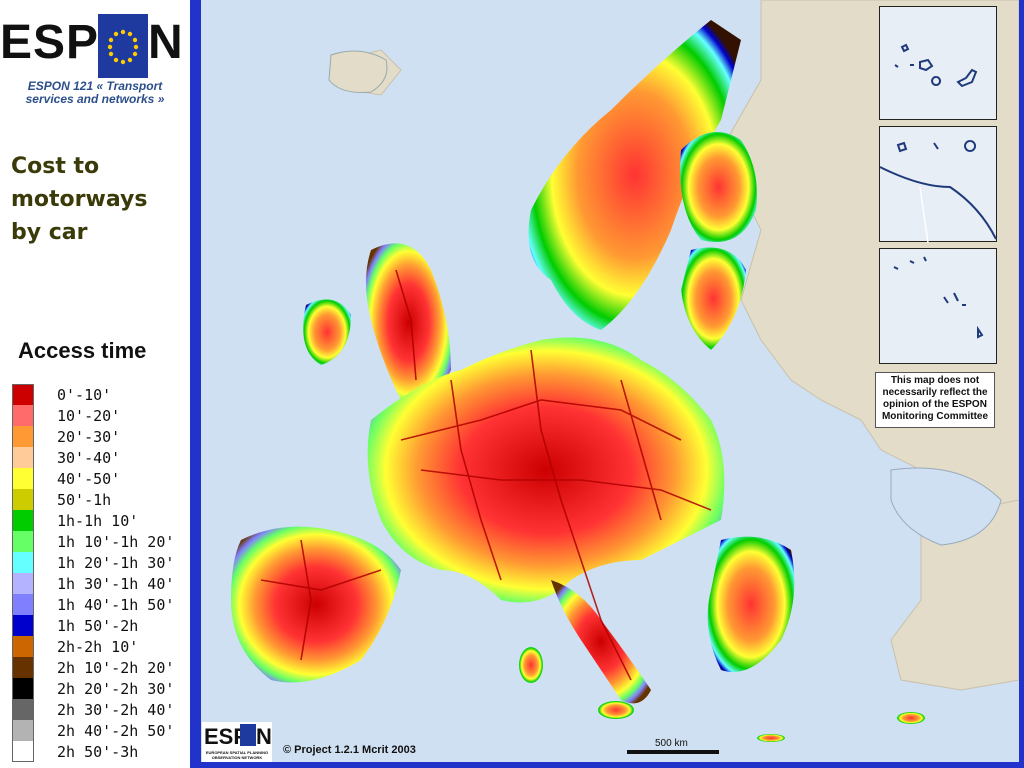 Image resolution: width=1024 pixels, height=768 pixels. I want to click on legend-item: 1h 40'-1h 50', so click(99, 604).